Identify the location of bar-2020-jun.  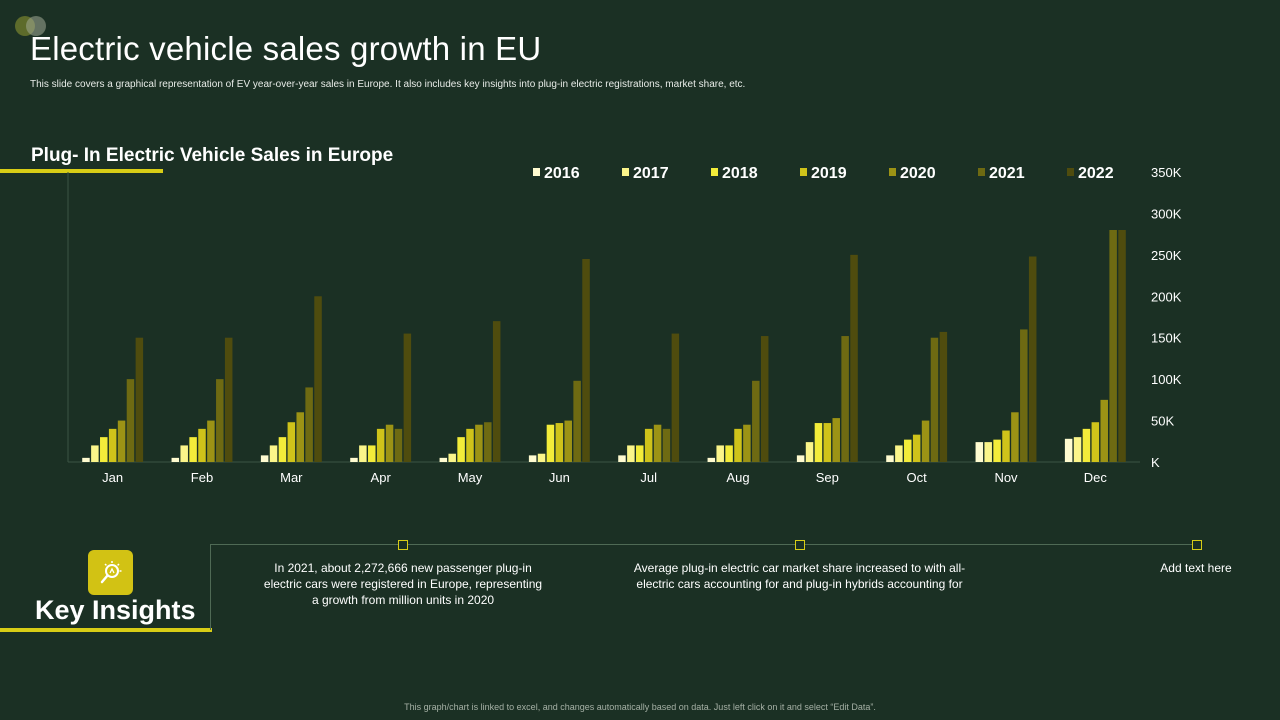
(568, 441).